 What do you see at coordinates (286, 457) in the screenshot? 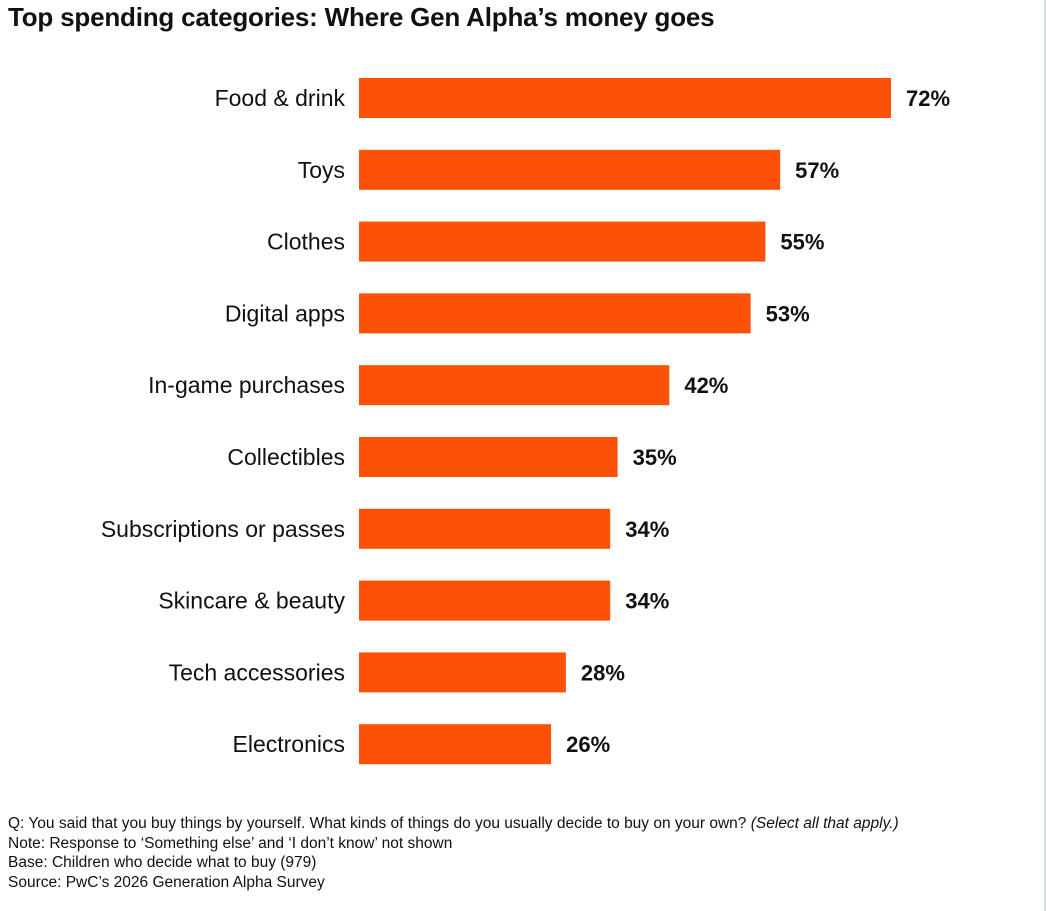
I see `category-label: Collectibles` at bounding box center [286, 457].